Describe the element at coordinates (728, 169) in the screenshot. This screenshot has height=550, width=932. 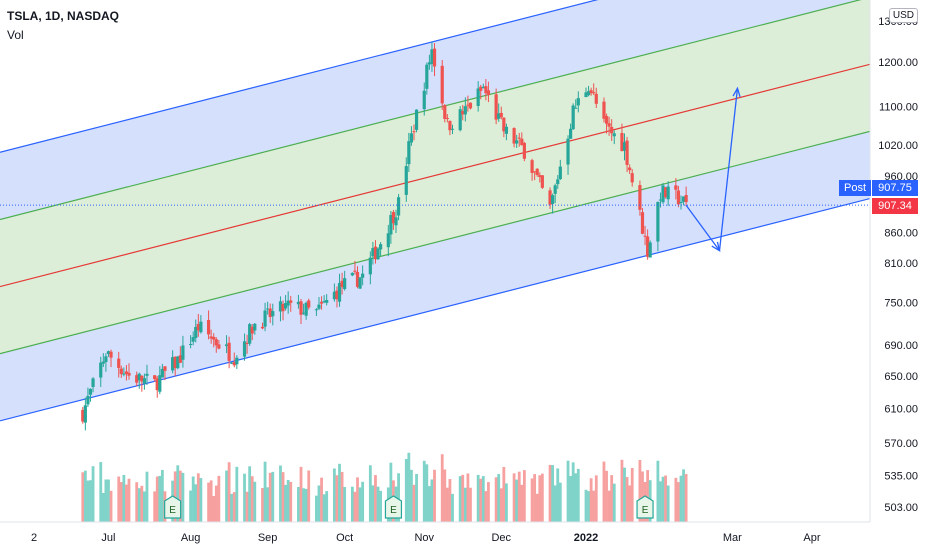
I see `projection-arrow-up` at that location.